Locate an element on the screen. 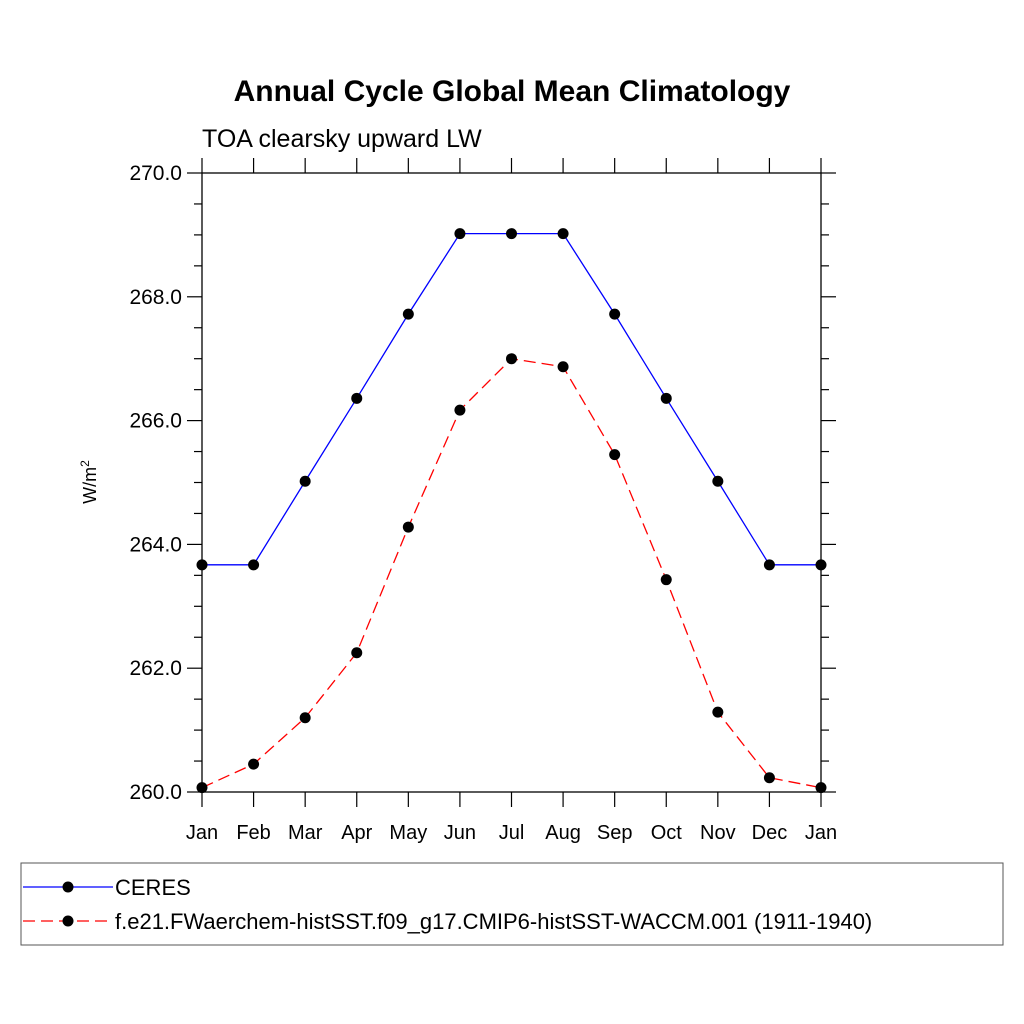 This screenshot has width=1024, height=1024. x-tick-label: Jul is located at coordinates (512, 833).